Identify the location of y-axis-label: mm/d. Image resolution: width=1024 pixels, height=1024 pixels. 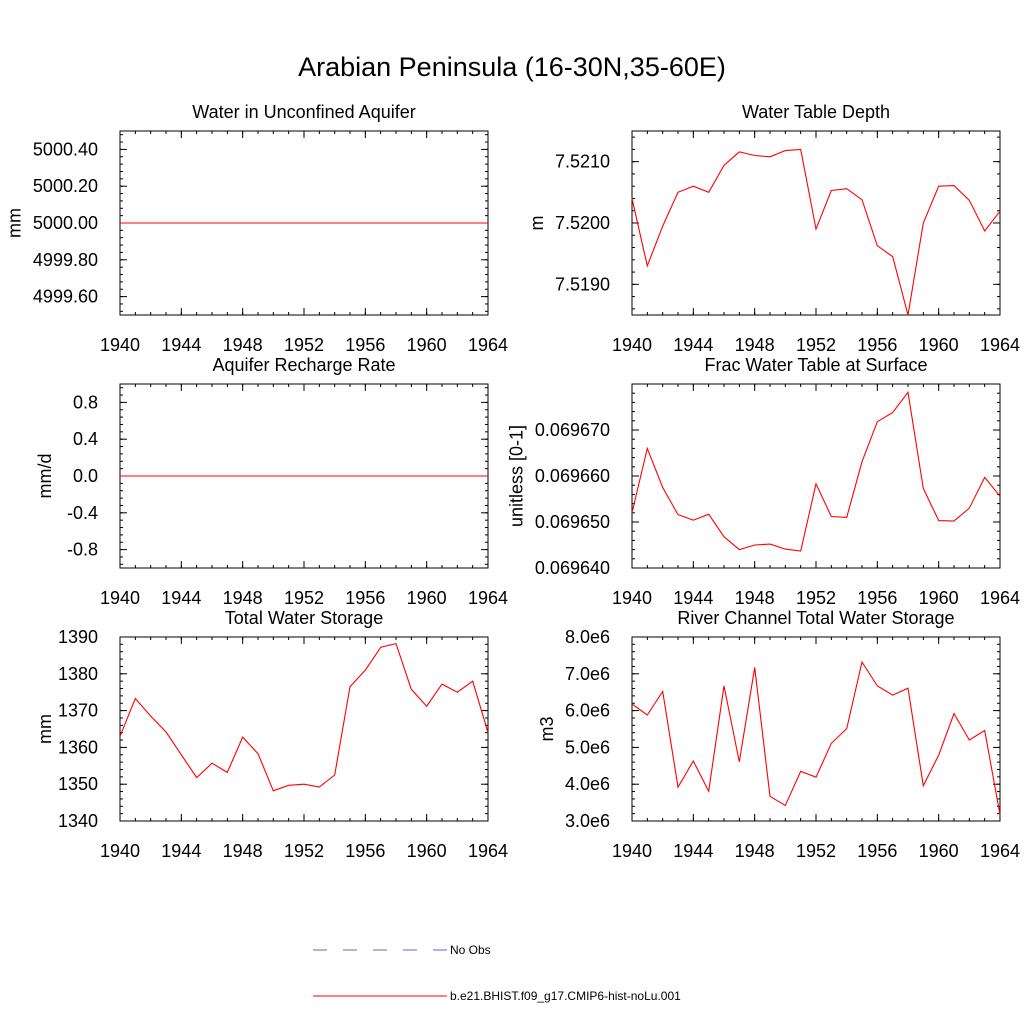
(45, 476).